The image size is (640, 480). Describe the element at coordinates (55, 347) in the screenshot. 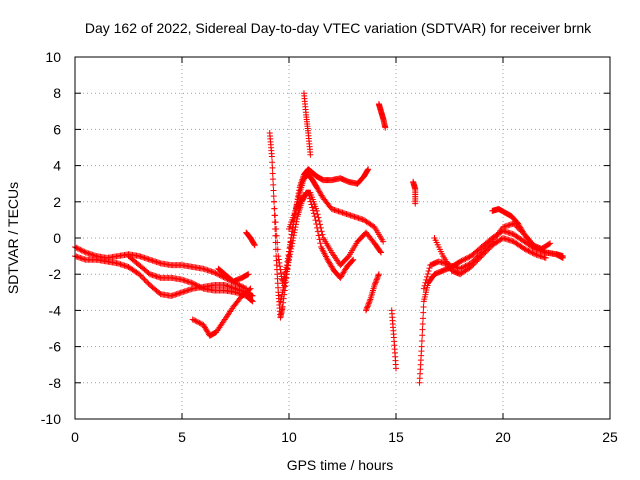

I see `y-tick-label: -6` at that location.